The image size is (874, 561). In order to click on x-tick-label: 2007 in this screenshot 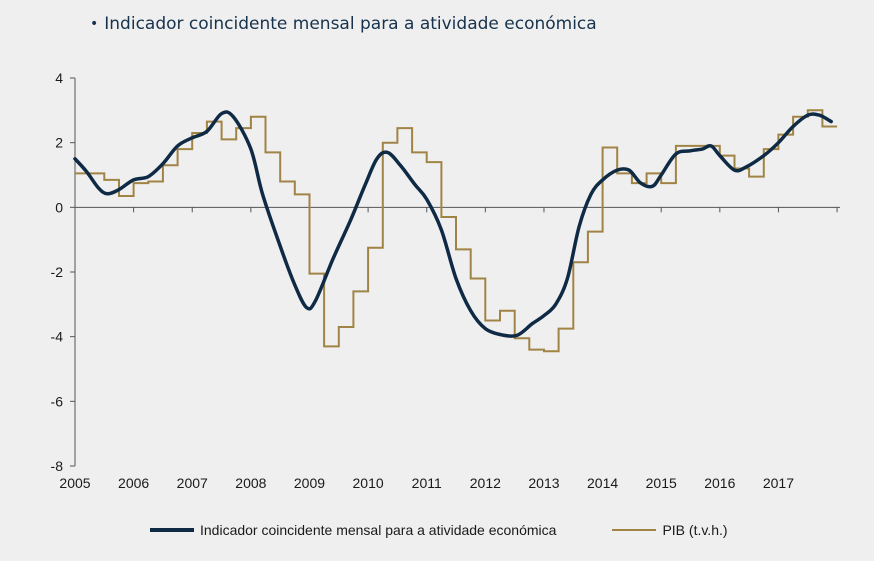, I will do `click(192, 483)`.